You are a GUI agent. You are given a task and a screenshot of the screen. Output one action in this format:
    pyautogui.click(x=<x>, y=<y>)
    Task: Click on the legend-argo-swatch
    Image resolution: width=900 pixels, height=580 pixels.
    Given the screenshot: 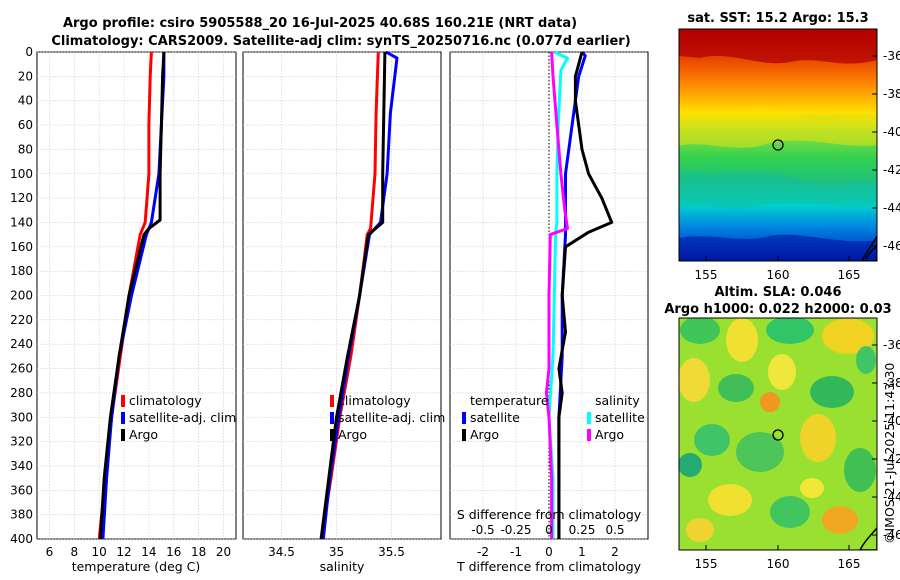 What is the action you would take?
    pyautogui.click(x=332, y=435)
    